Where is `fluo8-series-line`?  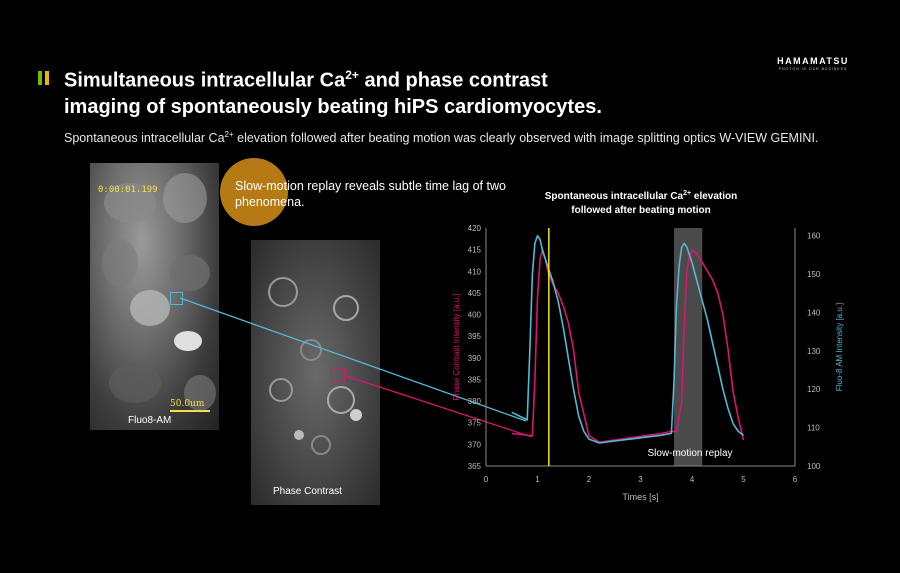 fluo8-series-line is located at coordinates (627, 339).